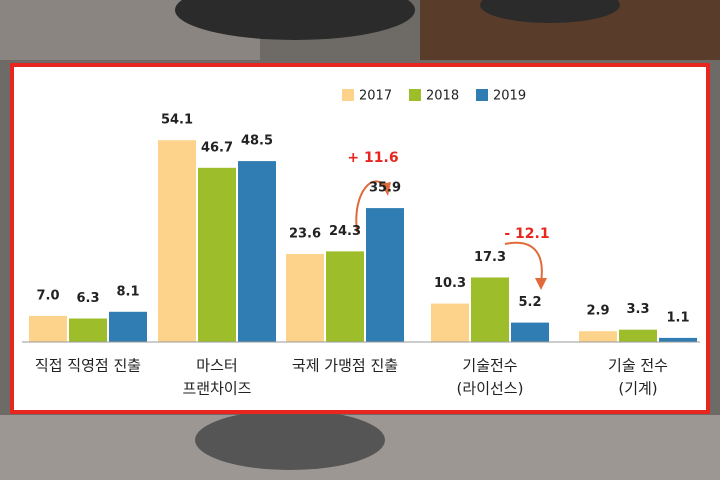 This screenshot has height=484, width=720. What do you see at coordinates (127, 291) in the screenshot?
I see `value-label: 8.1` at bounding box center [127, 291].